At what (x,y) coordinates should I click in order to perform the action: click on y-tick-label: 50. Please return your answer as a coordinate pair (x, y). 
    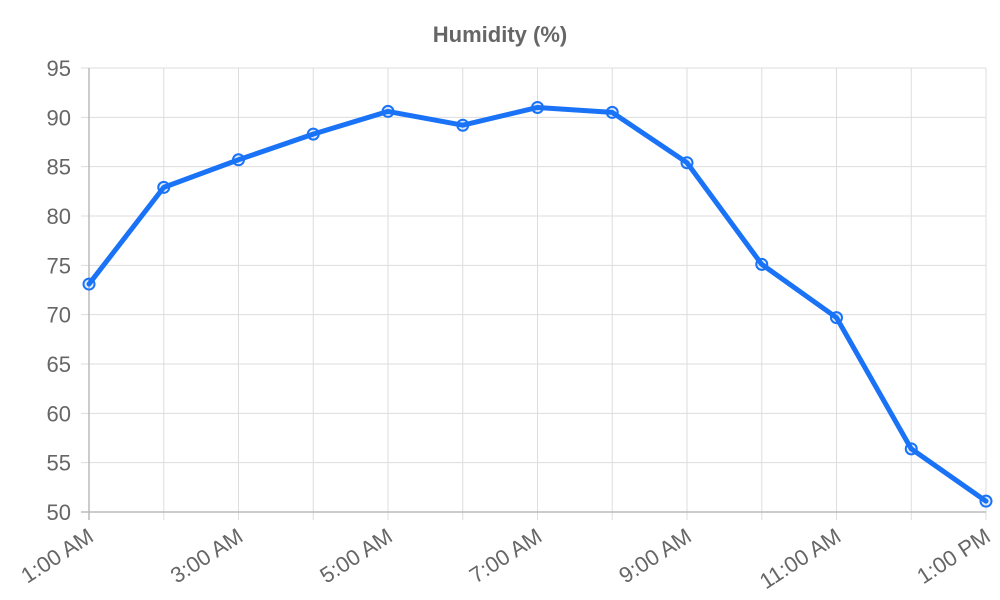
    Looking at the image, I should click on (59, 512).